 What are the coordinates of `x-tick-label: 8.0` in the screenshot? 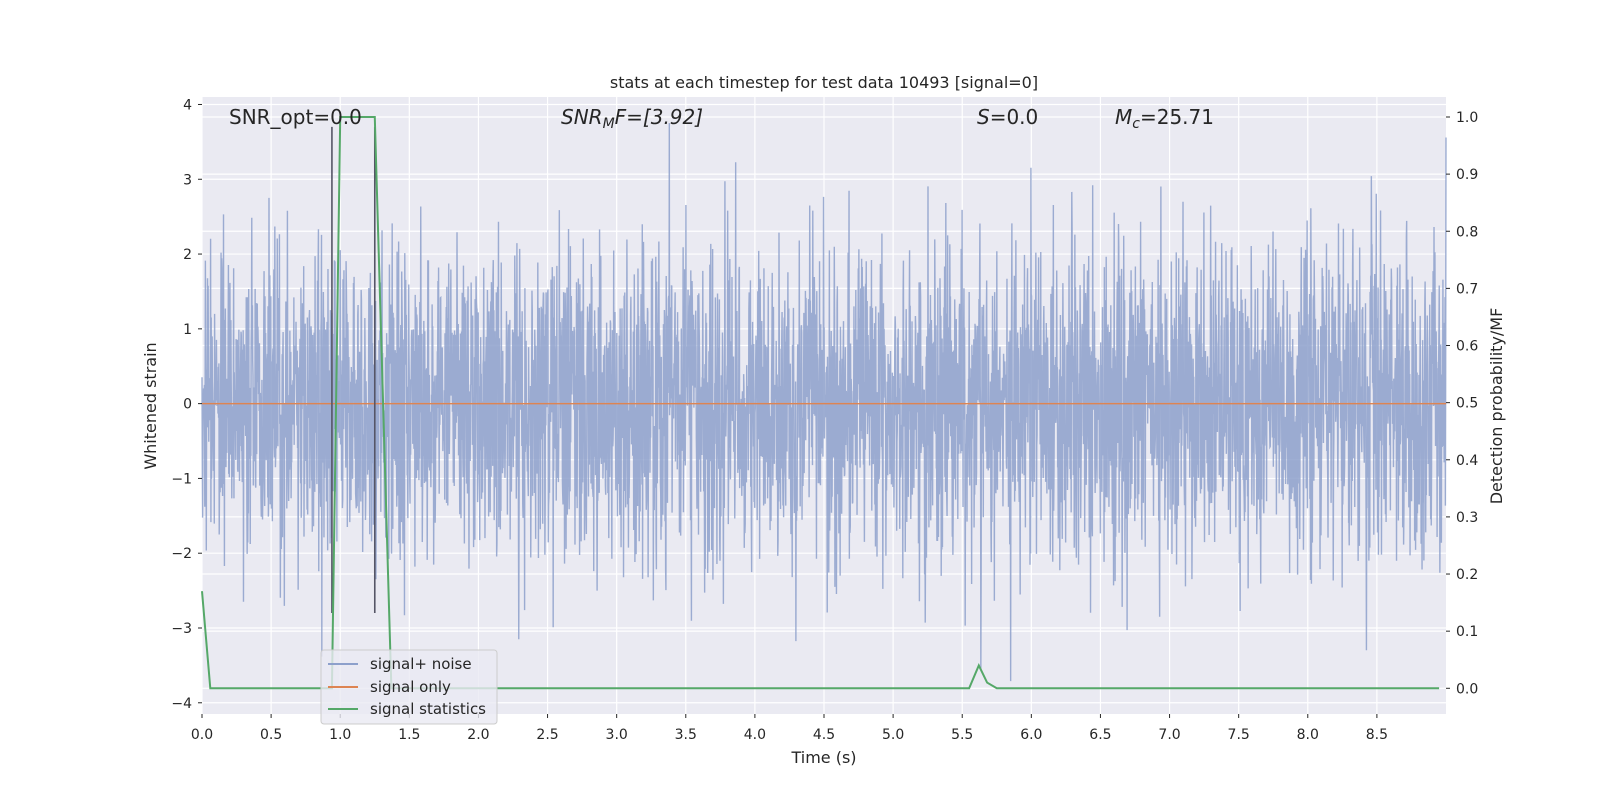 It's located at (1308, 735).